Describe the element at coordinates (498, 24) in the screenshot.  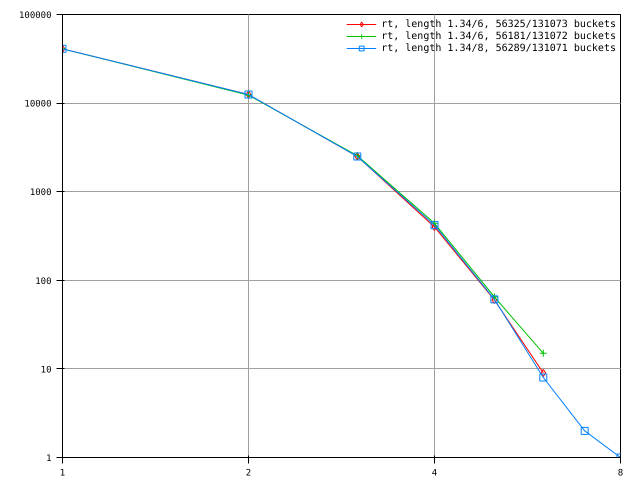
I see `legend-label: rt, length 1.34/6, 56325/131073 buckets` at that location.